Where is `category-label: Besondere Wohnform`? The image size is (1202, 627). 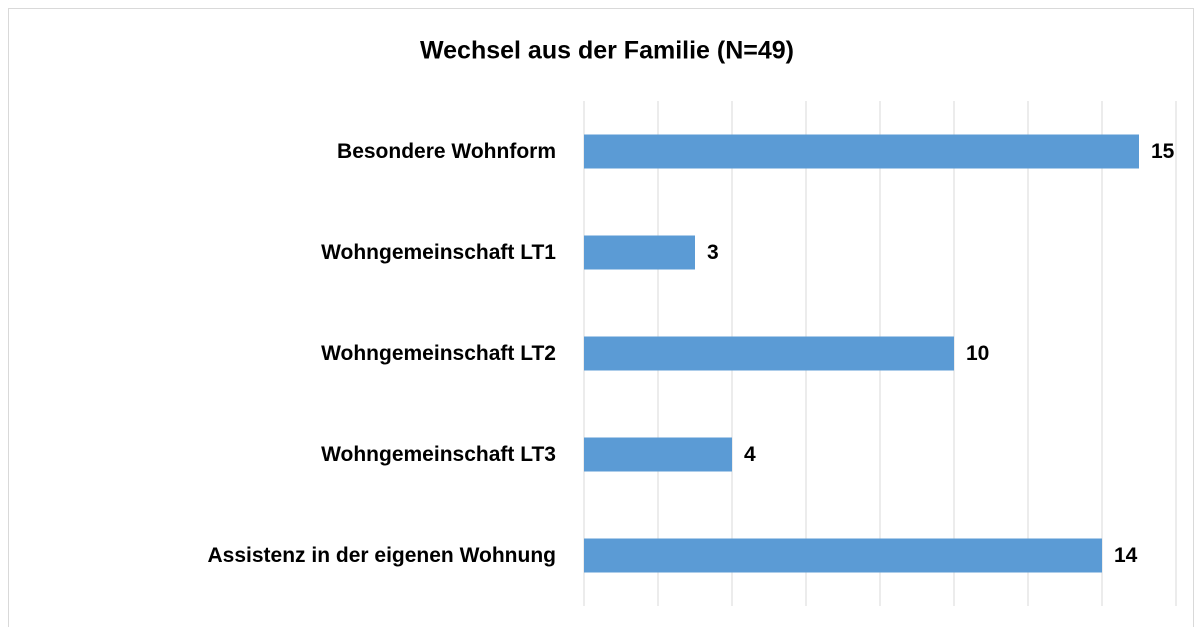
category-label: Besondere Wohnform is located at coordinates (446, 151).